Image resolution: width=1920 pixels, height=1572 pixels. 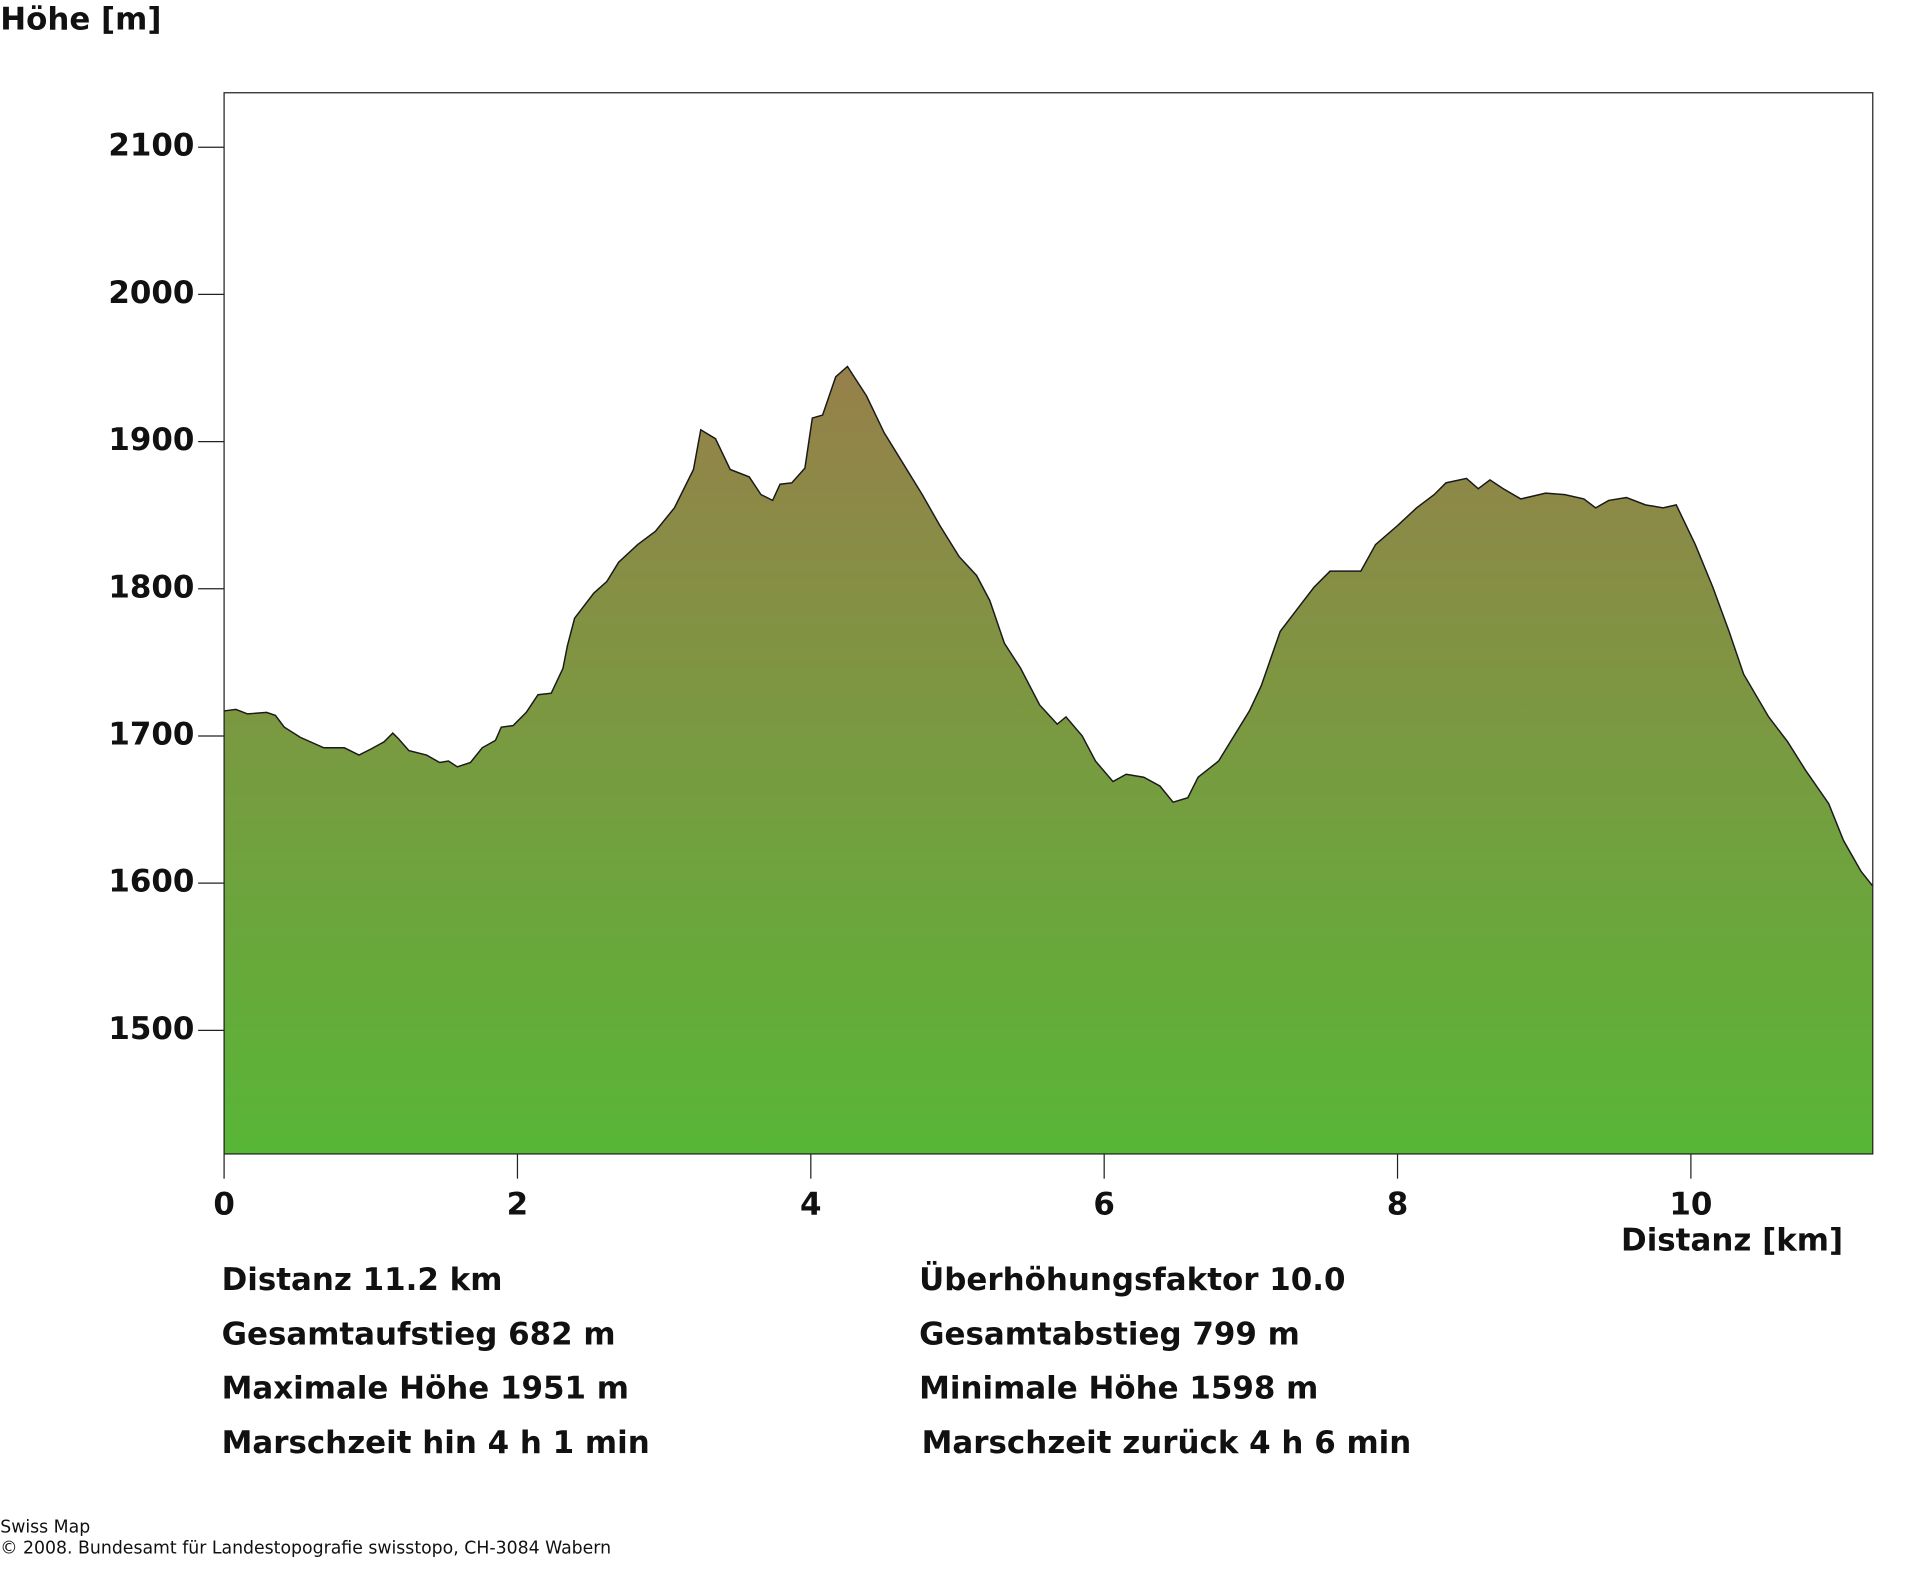 What do you see at coordinates (811, 1204) in the screenshot?
I see `x-tick-label: 4` at bounding box center [811, 1204].